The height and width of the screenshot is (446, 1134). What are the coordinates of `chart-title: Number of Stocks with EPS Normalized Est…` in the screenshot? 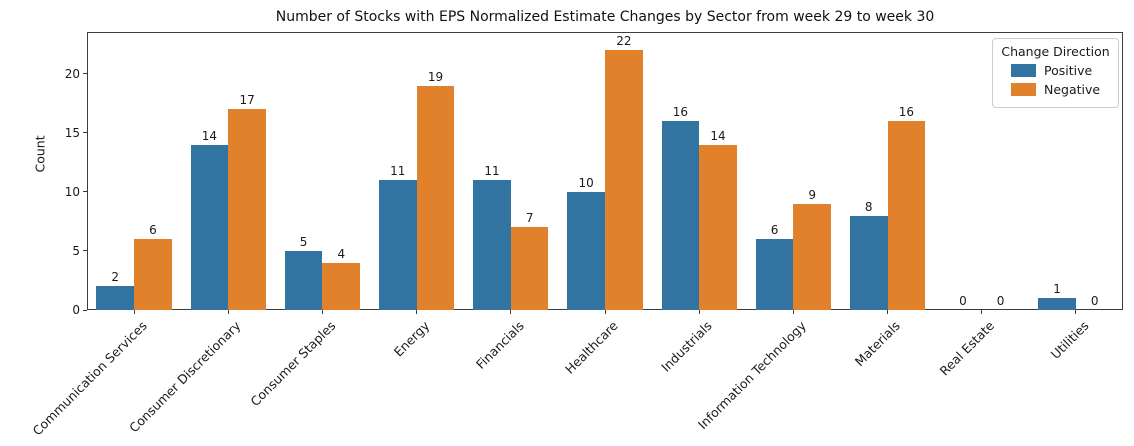 It's located at (605, 17).